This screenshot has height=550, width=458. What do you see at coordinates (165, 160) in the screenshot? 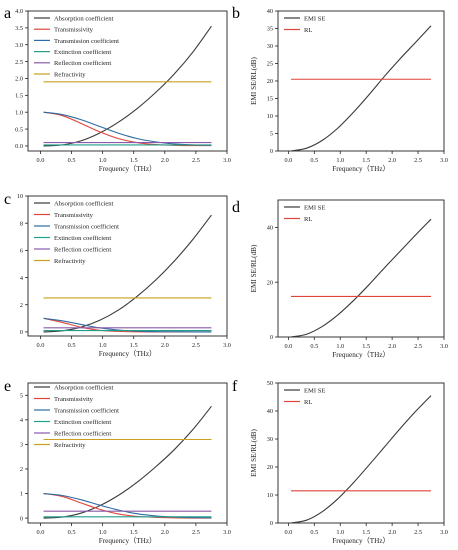
I see `x-tick-label-a-4: 2.0` at bounding box center [165, 160].